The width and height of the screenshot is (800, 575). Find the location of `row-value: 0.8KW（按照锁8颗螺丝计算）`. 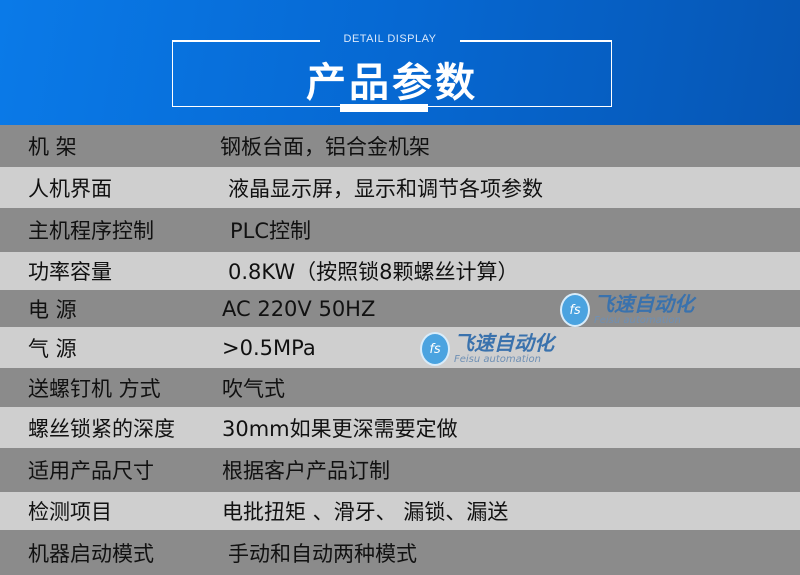

row-value: 0.8KW（按照锁8颗螺丝计算） is located at coordinates (373, 272).